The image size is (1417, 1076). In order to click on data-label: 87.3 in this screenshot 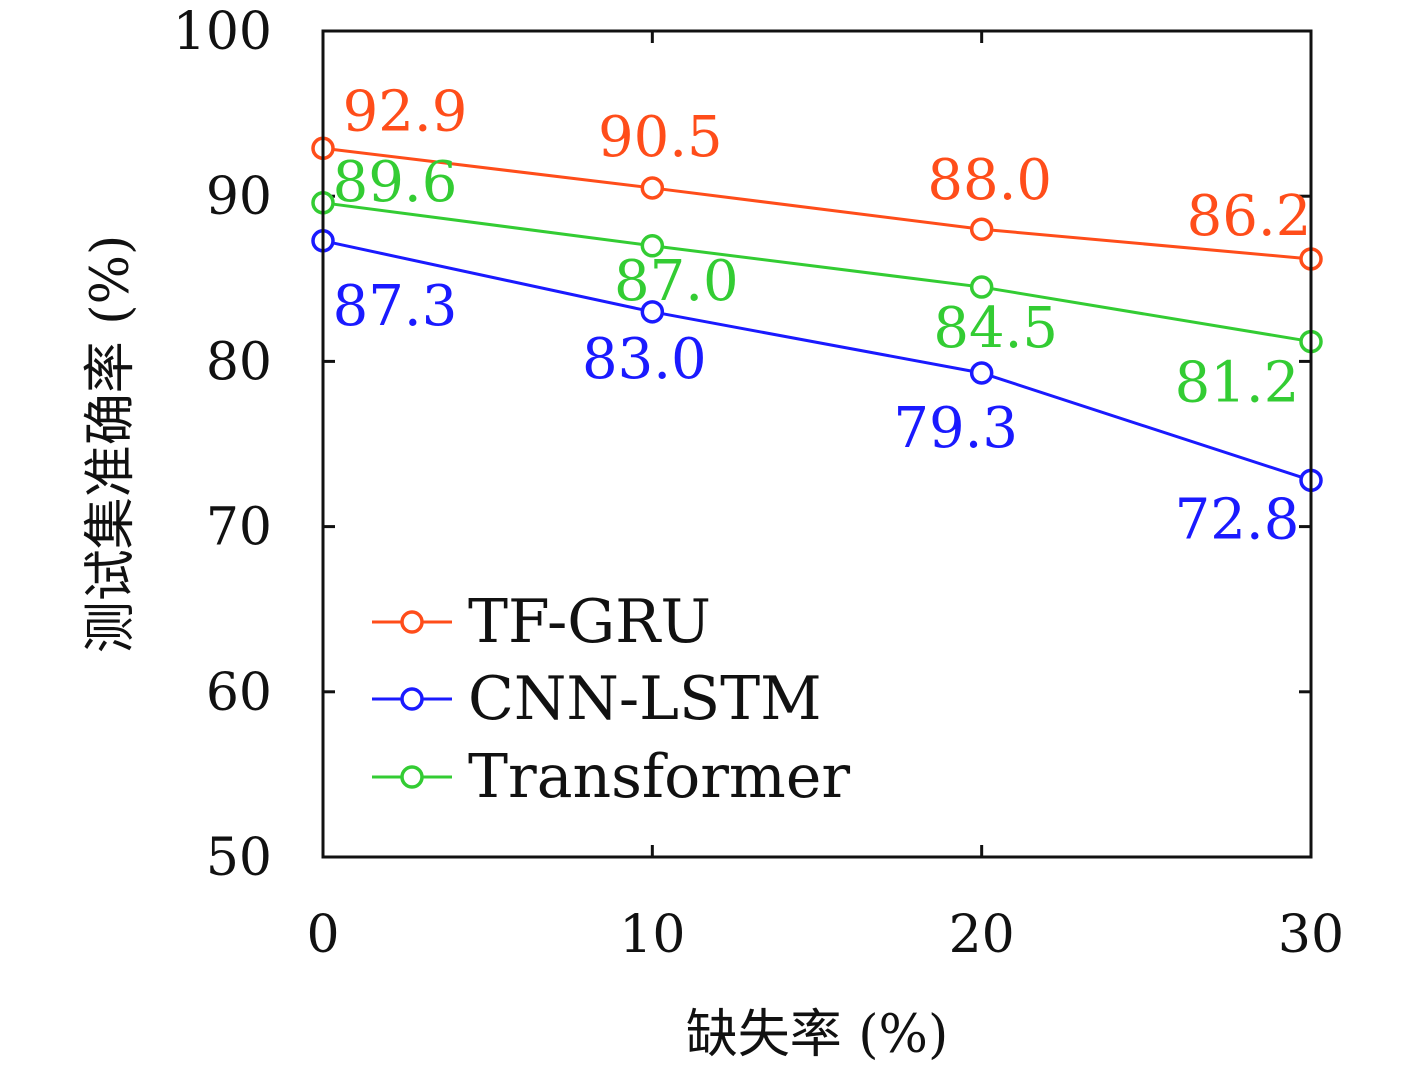, I will do `click(395, 306)`.